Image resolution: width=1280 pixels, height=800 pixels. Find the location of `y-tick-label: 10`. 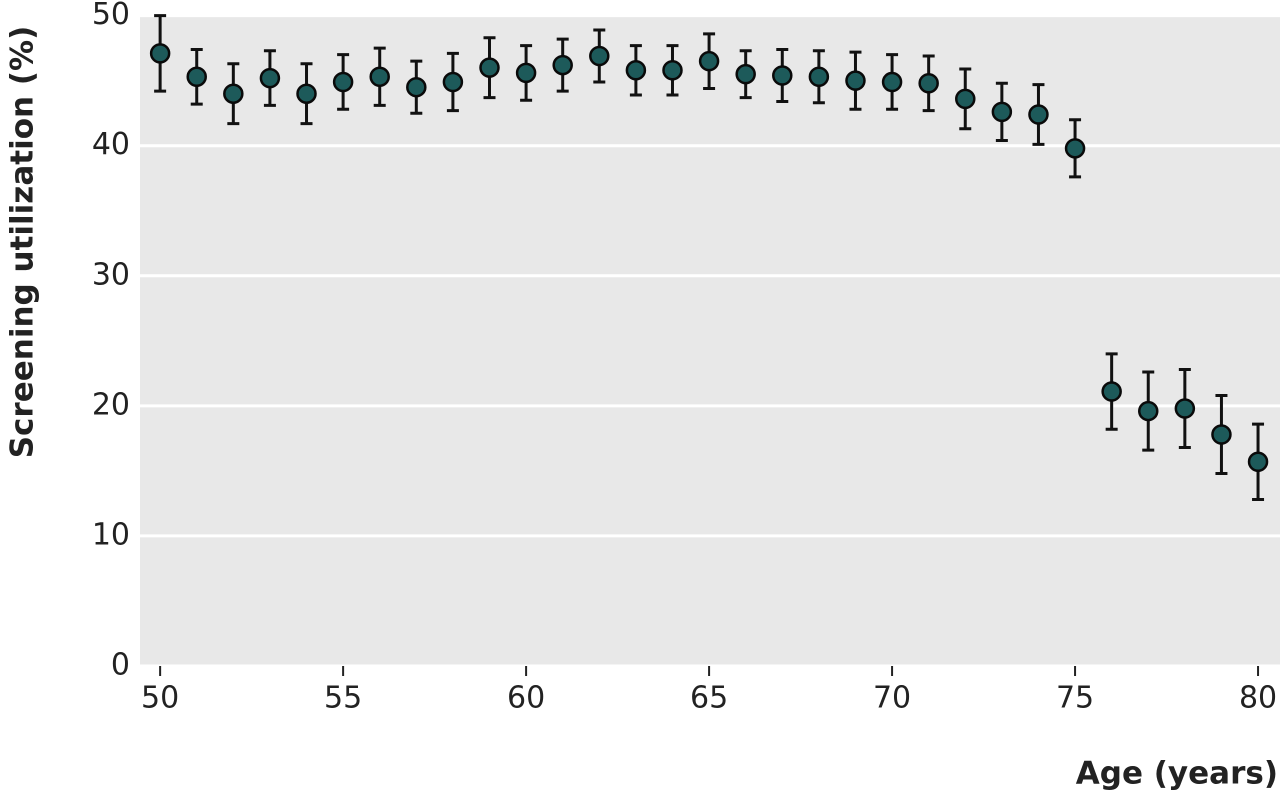

y-tick-label: 10 is located at coordinates (111, 534).